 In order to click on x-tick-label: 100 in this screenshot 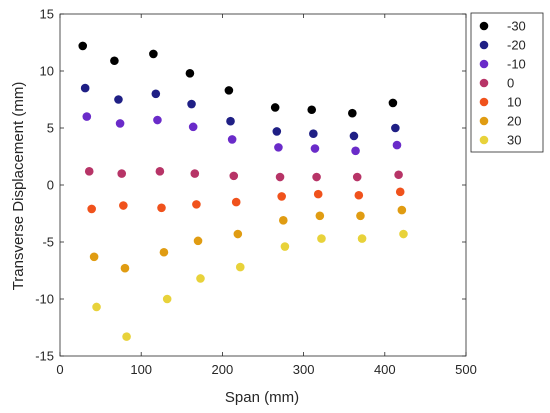, I will do `click(141, 369)`.